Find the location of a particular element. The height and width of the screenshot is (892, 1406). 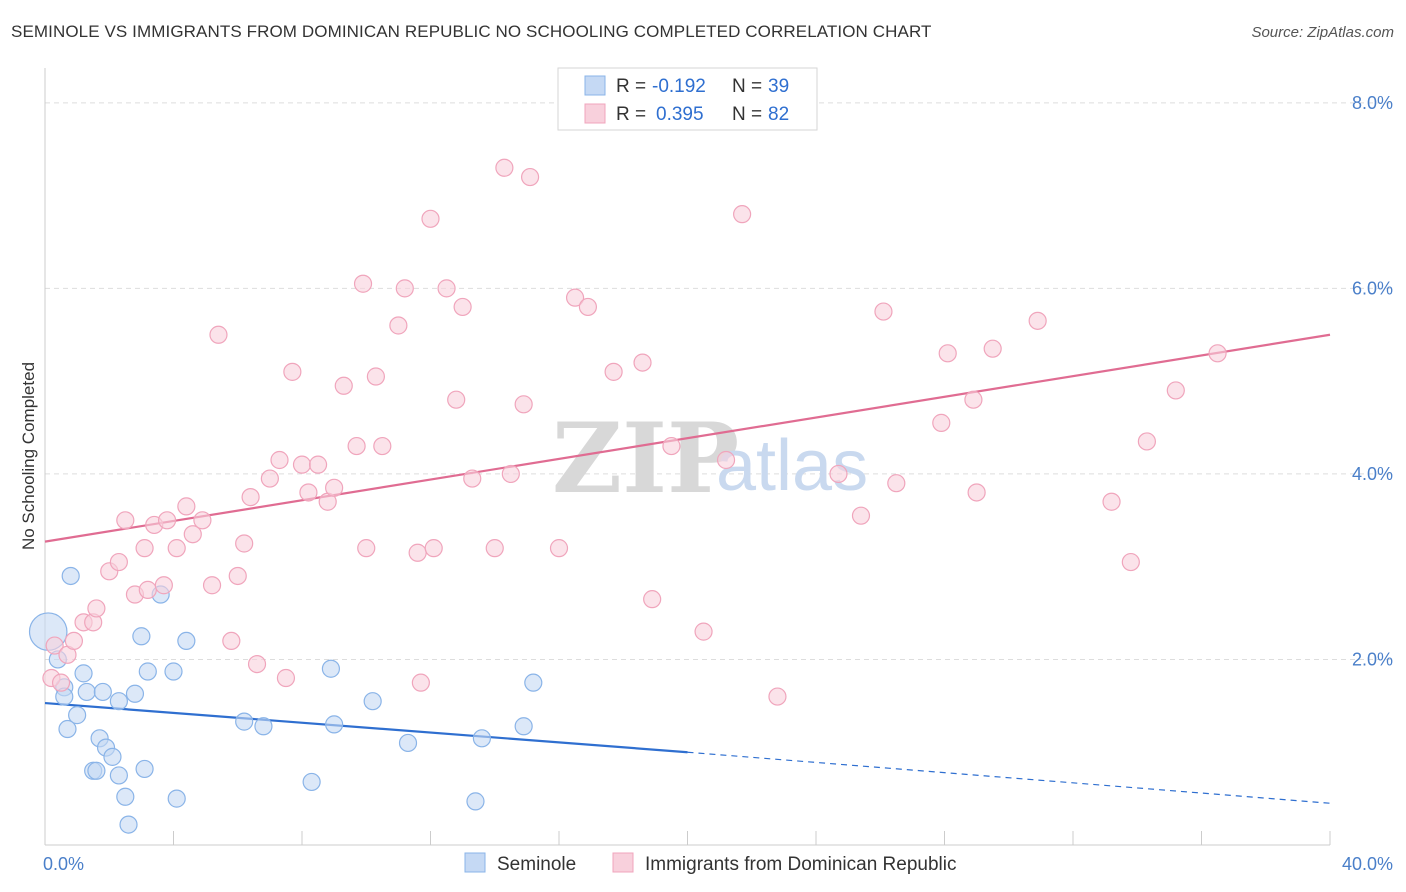

legend-swatch-dominican is located at coordinates (595, 113).